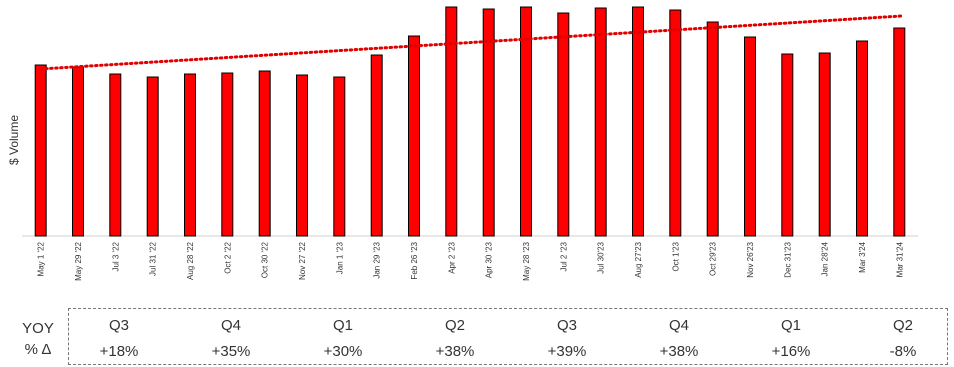 Image resolution: width=954 pixels, height=367 pixels. Describe the element at coordinates (14, 140) in the screenshot. I see `y-axis-label: $ Volume` at that location.